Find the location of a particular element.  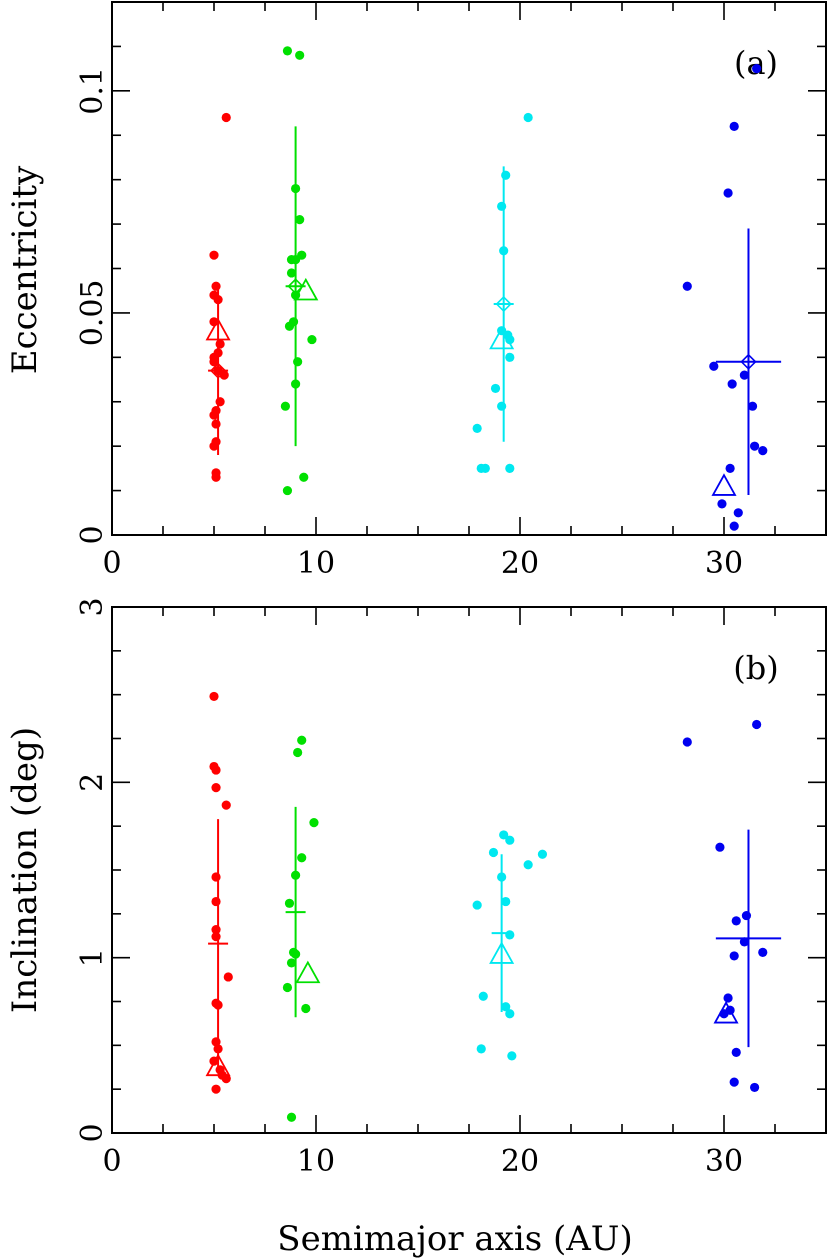

inc-y-tick-label: 1 is located at coordinates (92, 957).